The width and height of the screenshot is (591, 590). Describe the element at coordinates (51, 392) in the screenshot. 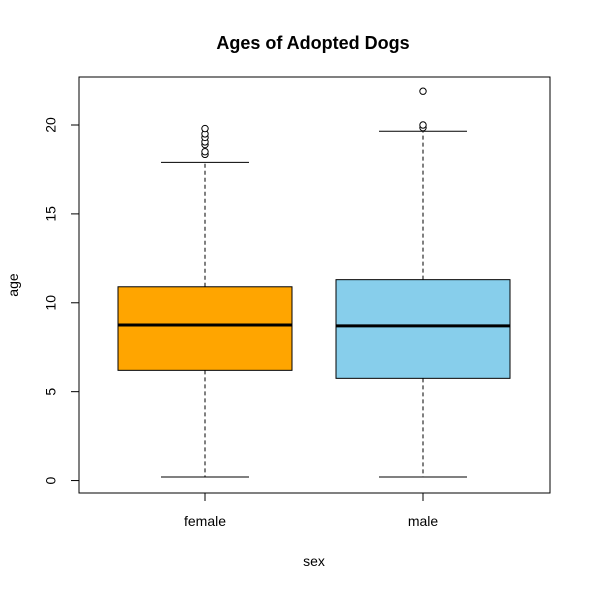

I see `y-tick-label: 5` at that location.